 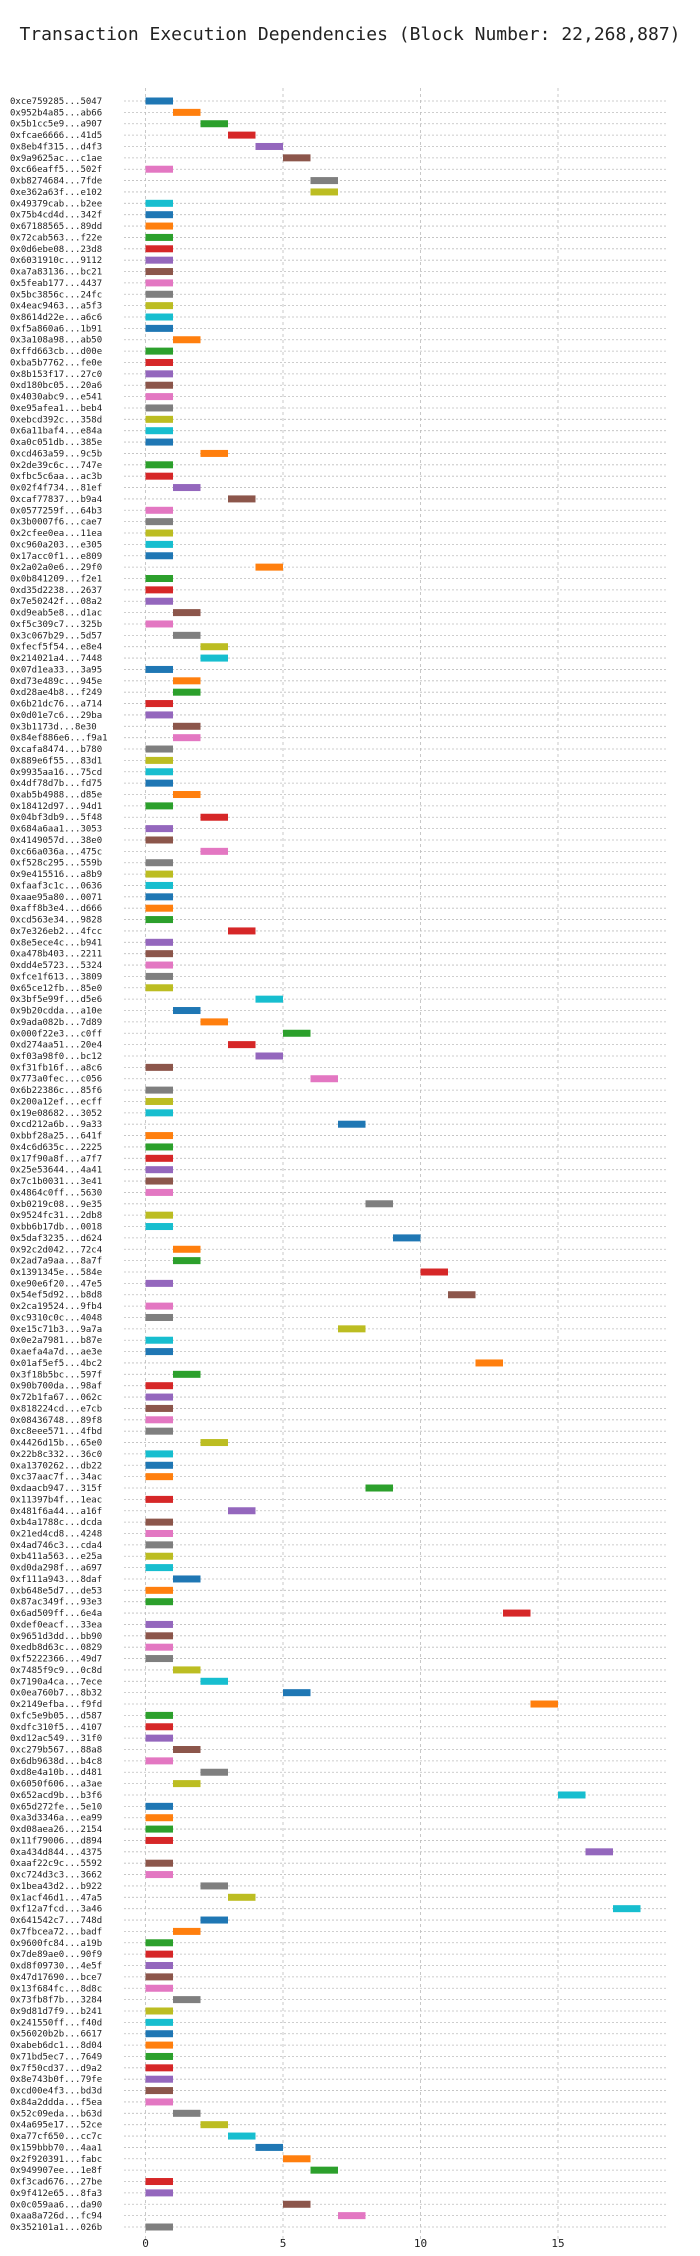 What do you see at coordinates (56, 2012) in the screenshot?
I see `transaction-label: 0x9d81d7f9...b241` at bounding box center [56, 2012].